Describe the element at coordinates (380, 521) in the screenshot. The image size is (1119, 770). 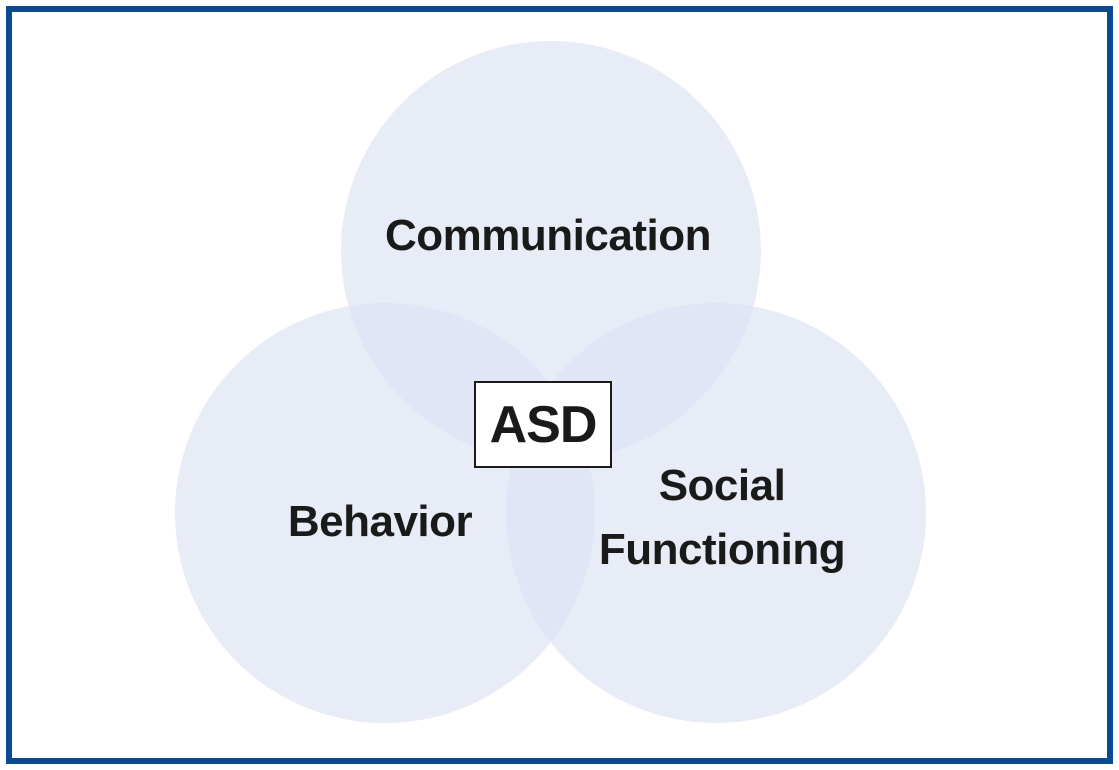
I see `behavior-label: Behavior` at that location.